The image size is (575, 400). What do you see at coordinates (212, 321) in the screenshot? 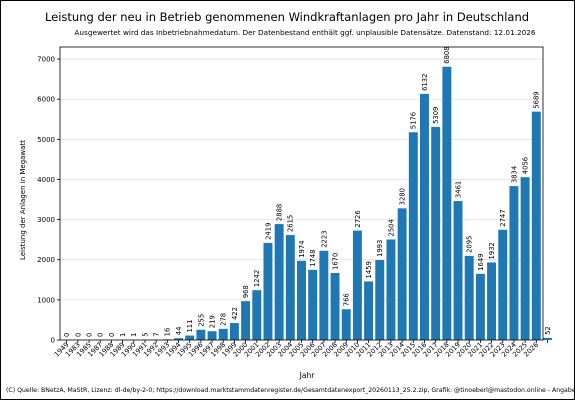
I see `bar-value-label: 219` at bounding box center [212, 321].